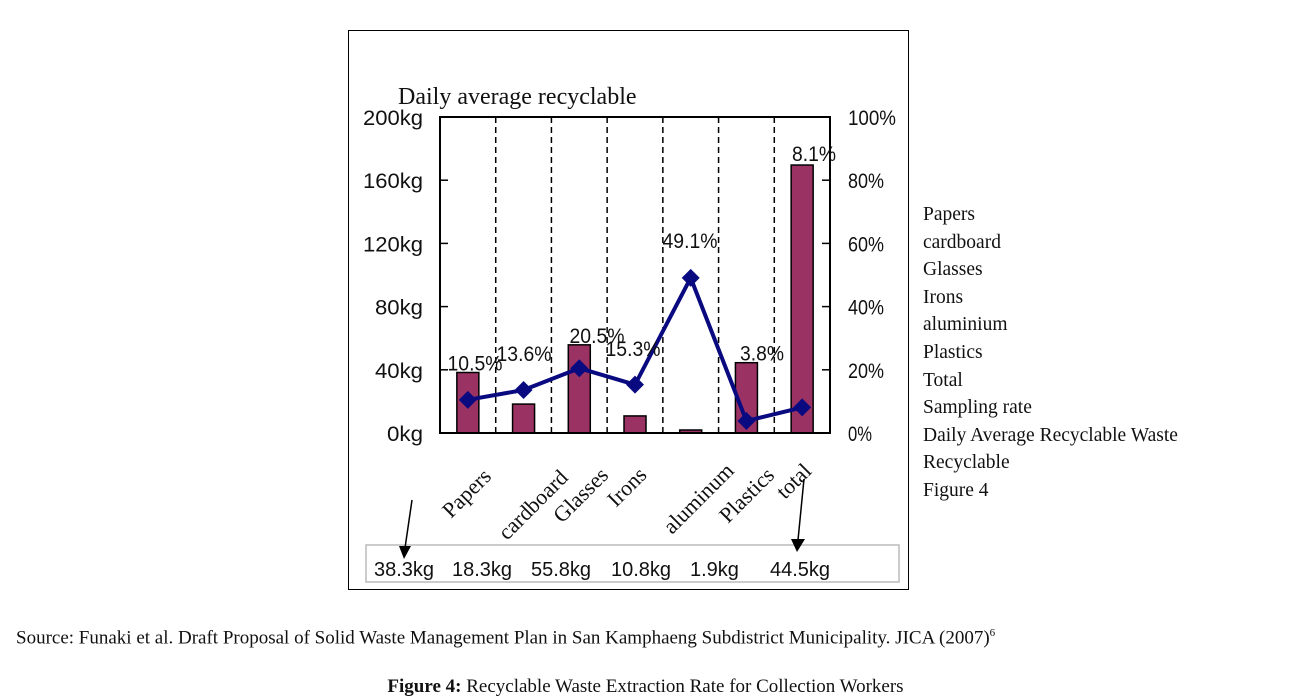 This screenshot has height=699, width=1291. What do you see at coordinates (977, 408) in the screenshot?
I see `legend-list-item: Sampling rate` at bounding box center [977, 408].